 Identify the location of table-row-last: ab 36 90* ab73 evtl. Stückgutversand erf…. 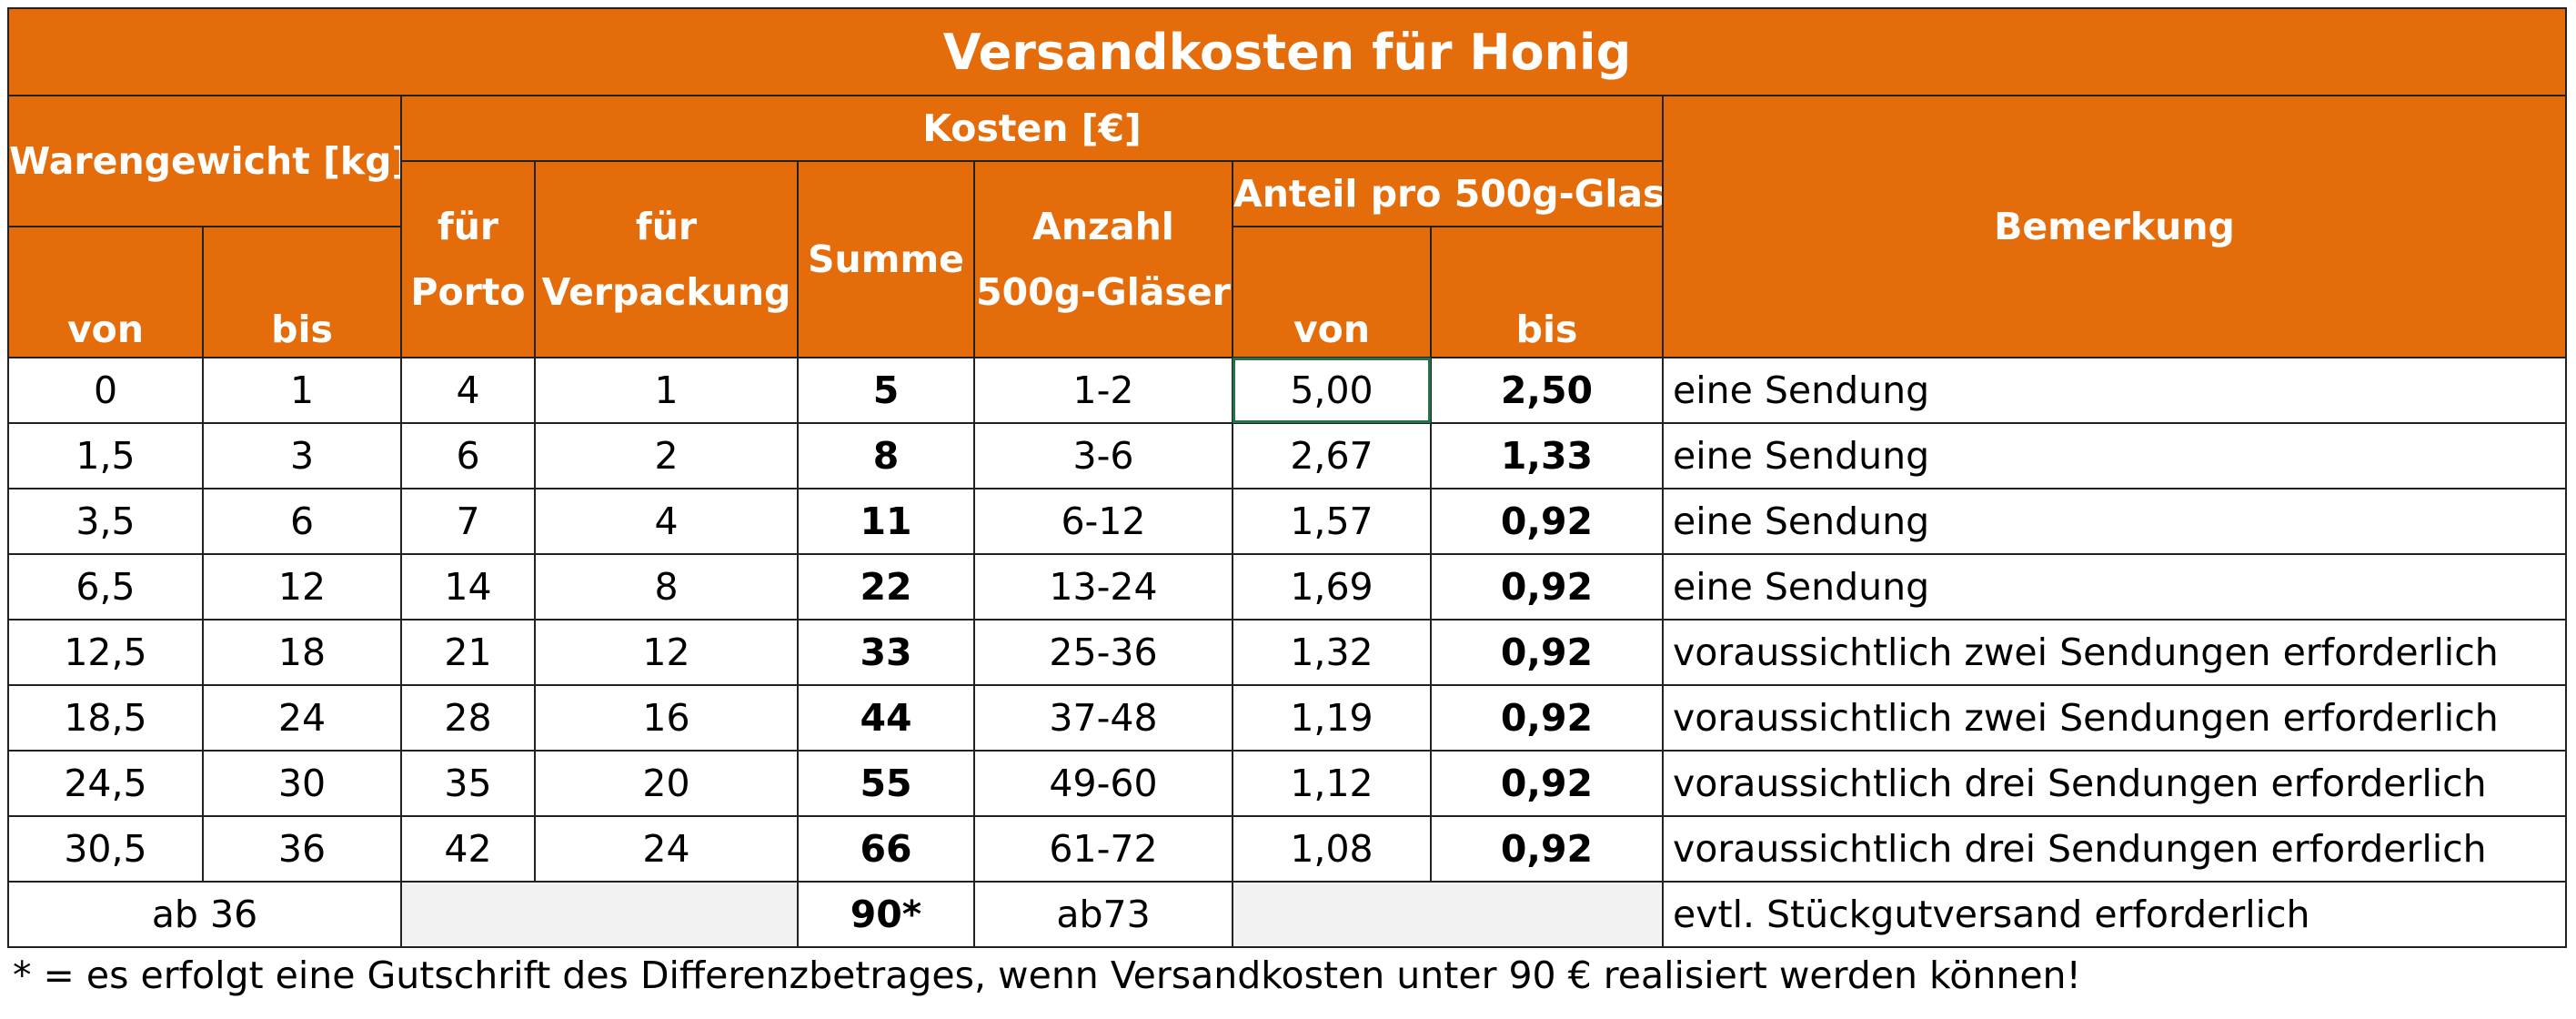
(1287, 914).